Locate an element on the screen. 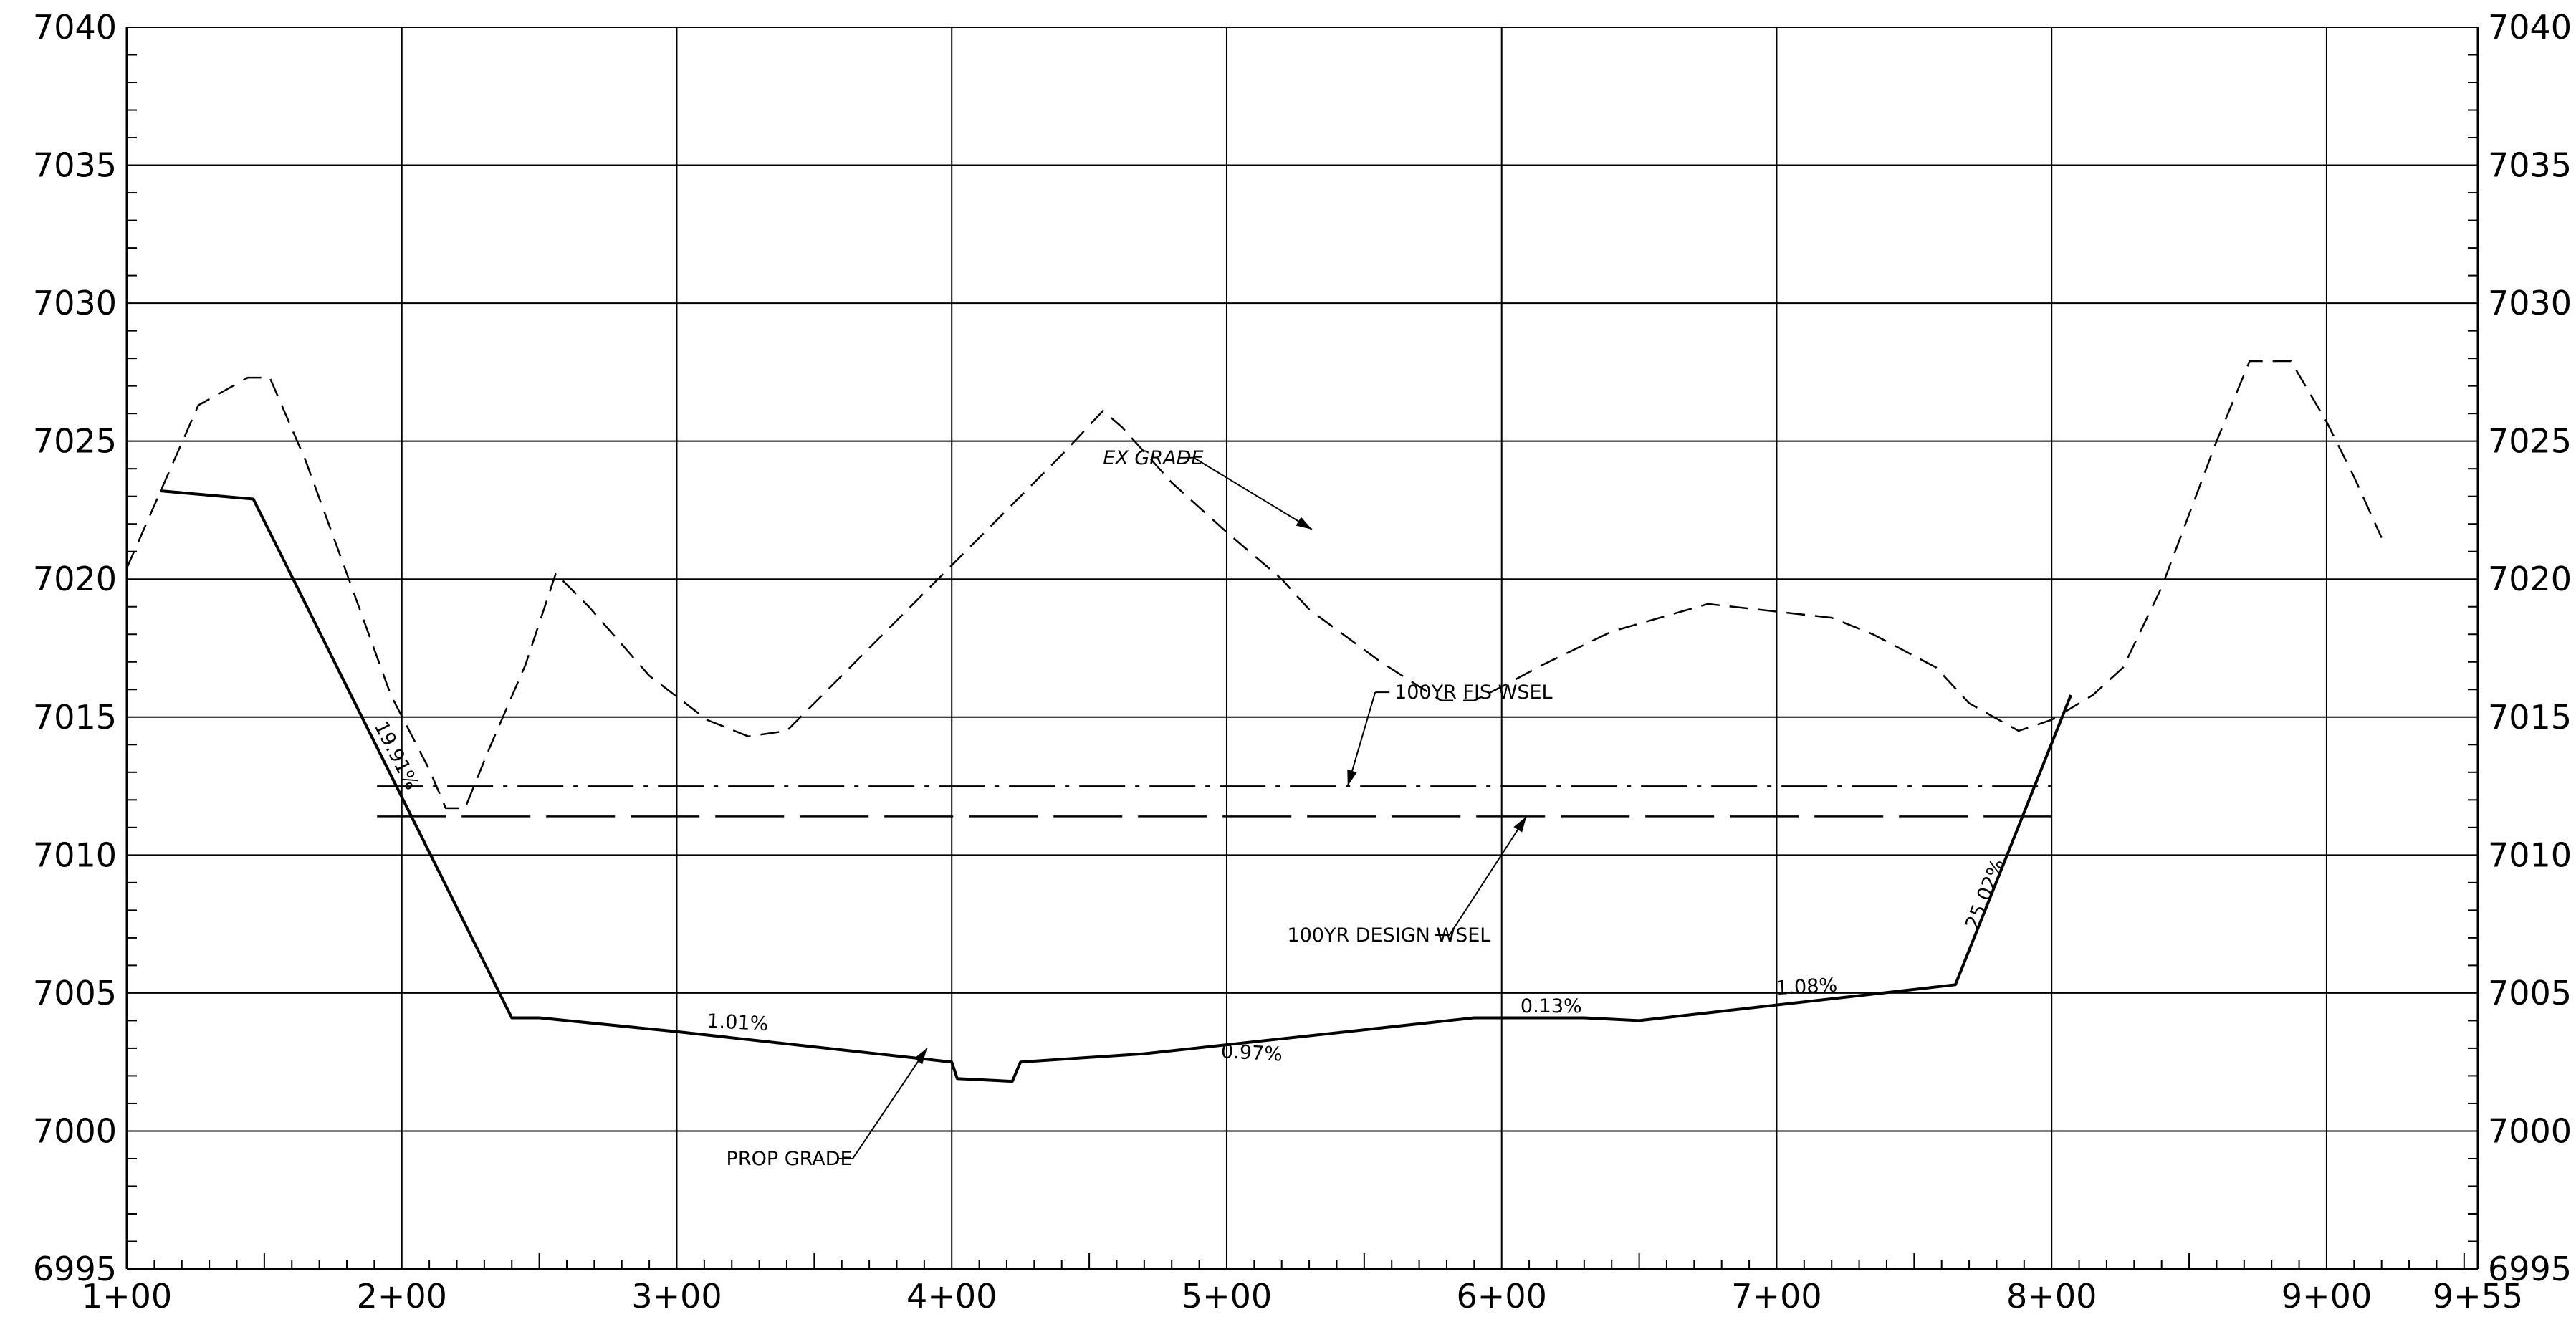 This screenshot has width=2576, height=1322. y-tick-label-right: 7020 is located at coordinates (2530, 579).